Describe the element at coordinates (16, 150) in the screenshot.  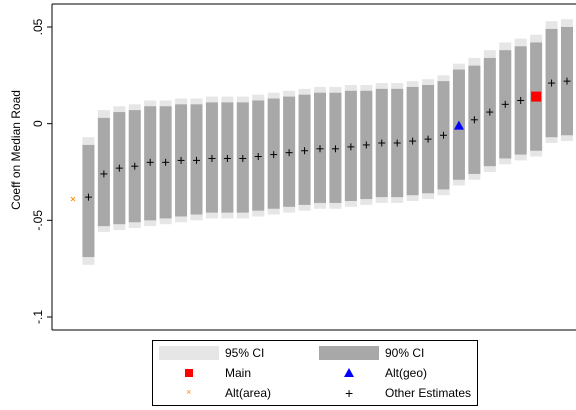
I see `y-axis-label: Coeff on Median Road` at that location.